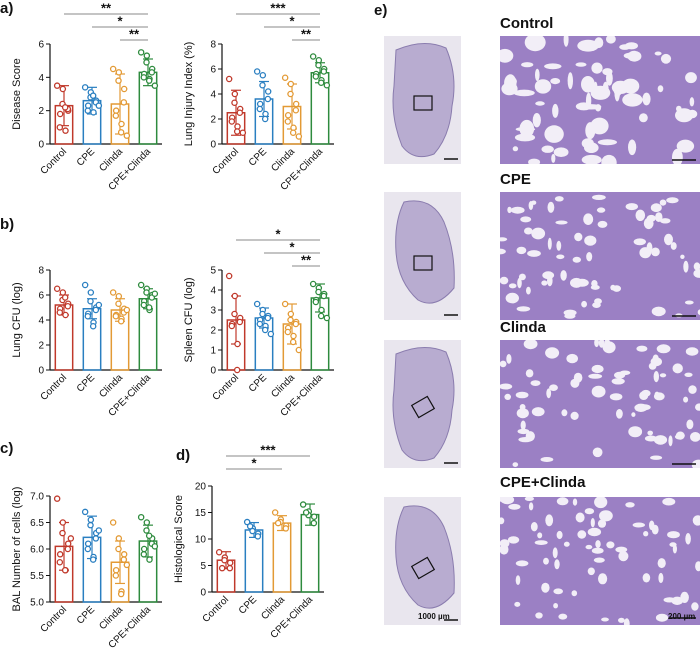  Describe the element at coordinates (189, 320) in the screenshot. I see `y-axis-label: Spleen CFU (log)` at that location.